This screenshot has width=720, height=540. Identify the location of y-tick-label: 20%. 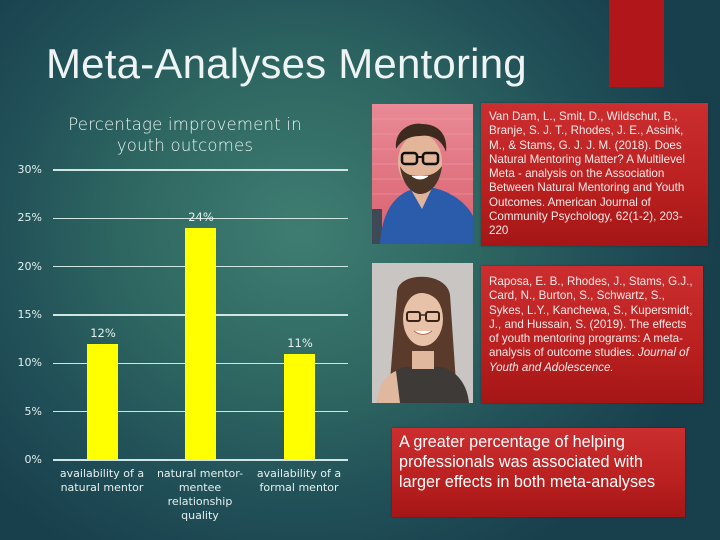
(29, 266).